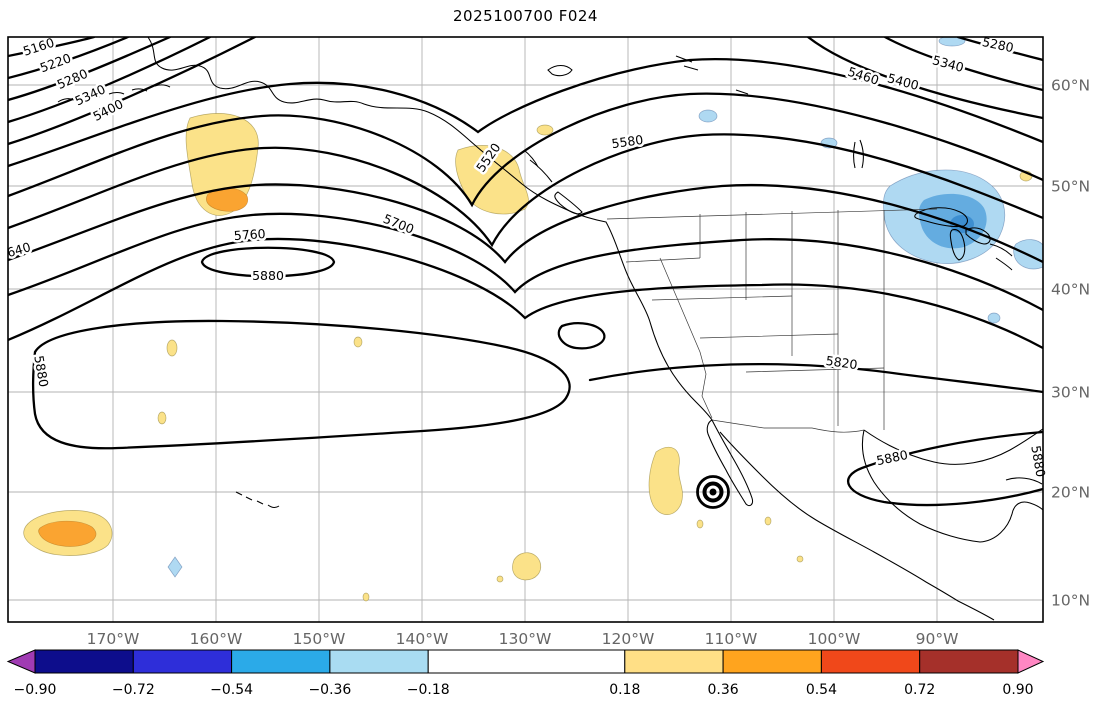 This screenshot has height=712, width=1105. Describe the element at coordinates (319, 639) in the screenshot. I see `x-tick-label: 150°W` at that location.